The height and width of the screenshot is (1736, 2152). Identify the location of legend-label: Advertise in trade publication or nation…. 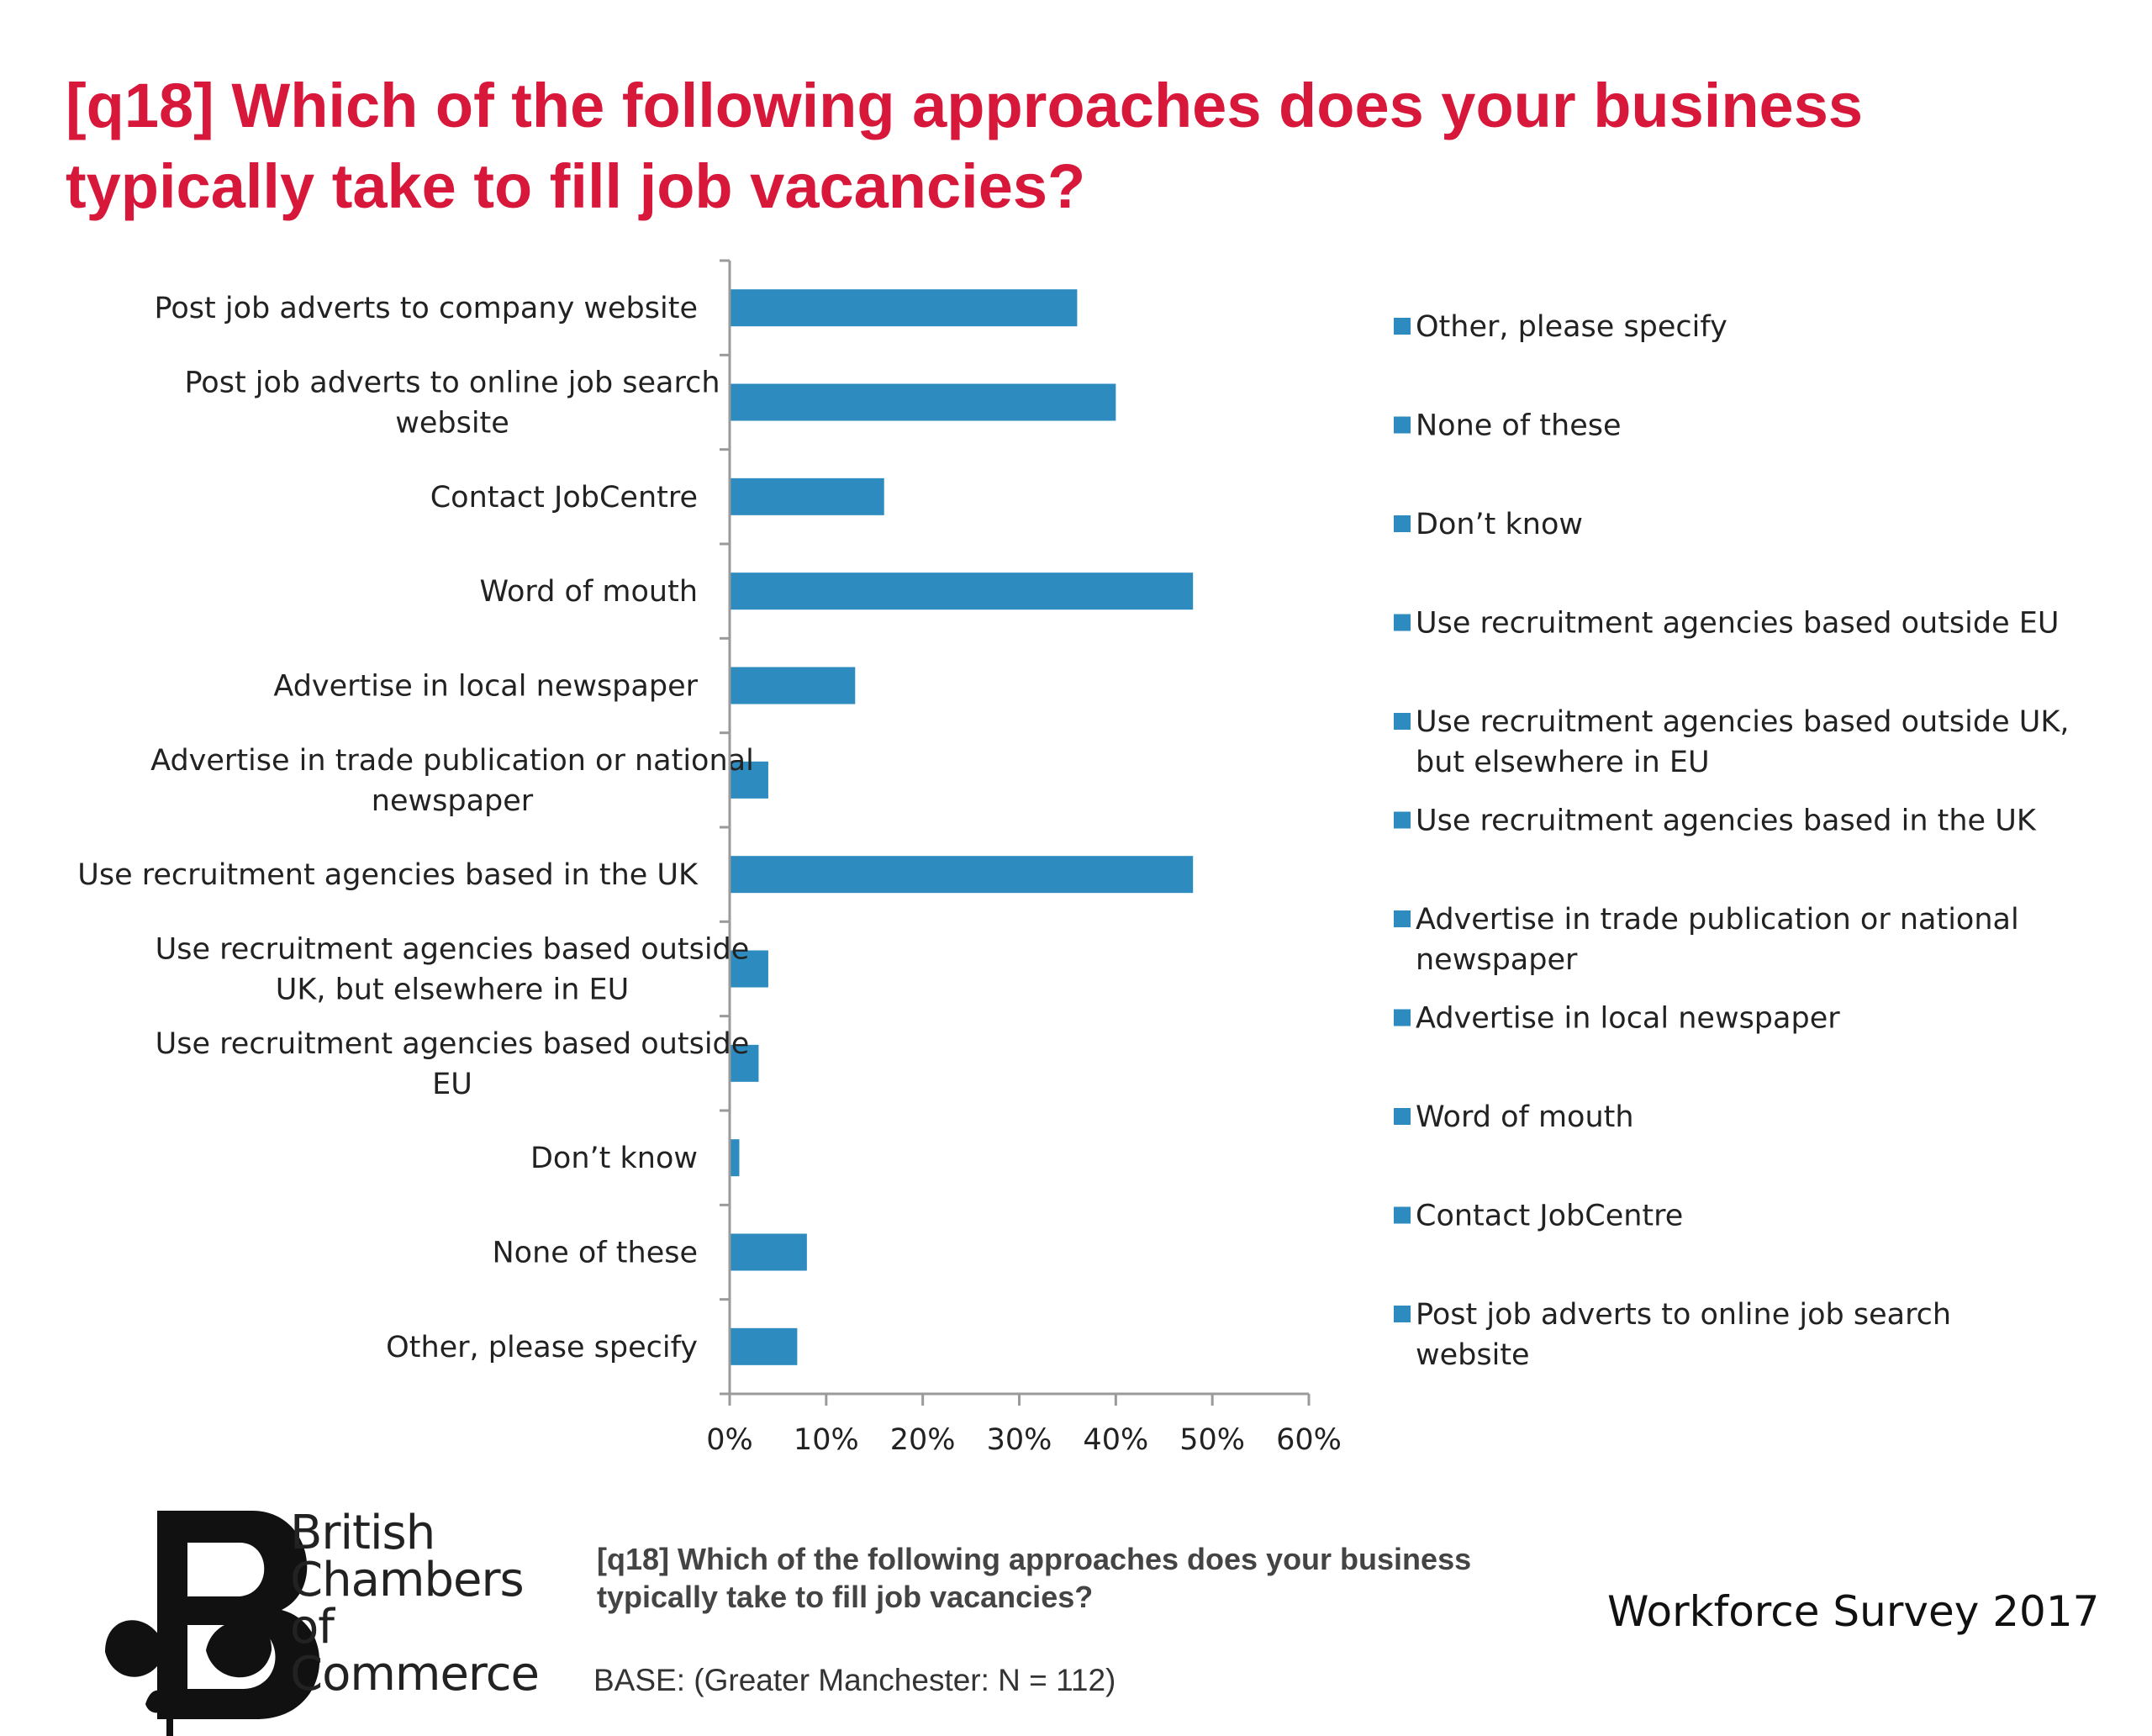
(1717, 920).